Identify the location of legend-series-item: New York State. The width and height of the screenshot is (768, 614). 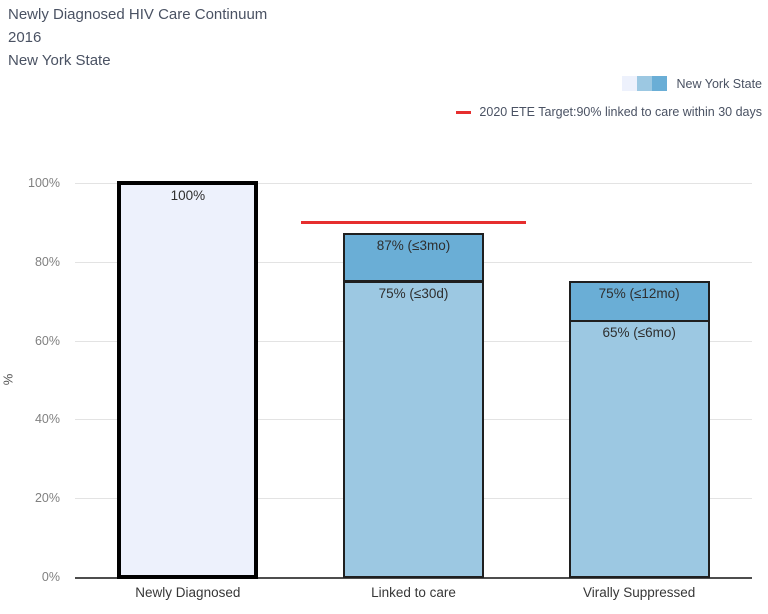
(691, 83).